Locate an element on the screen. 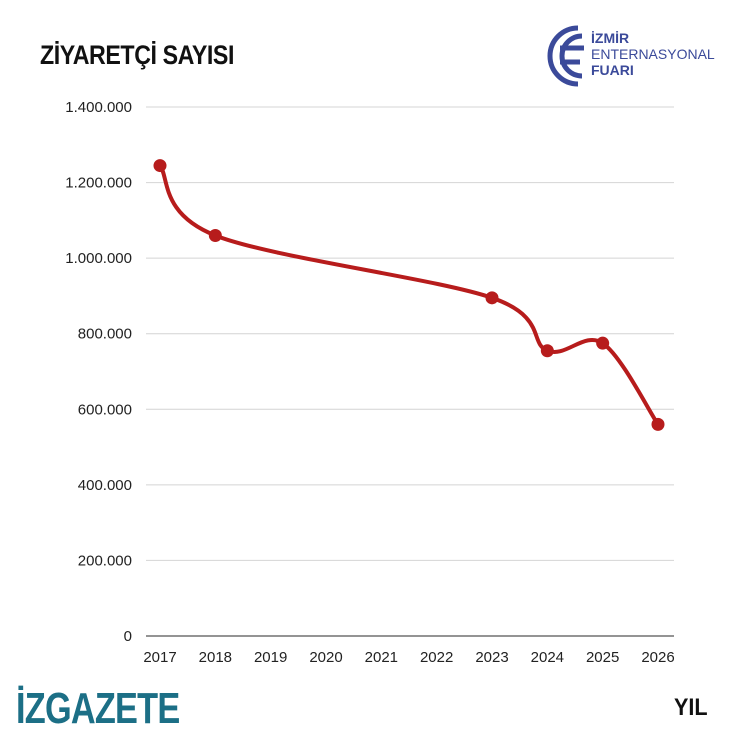 The width and height of the screenshot is (750, 750). logo-line3: FUARI is located at coordinates (612, 70).